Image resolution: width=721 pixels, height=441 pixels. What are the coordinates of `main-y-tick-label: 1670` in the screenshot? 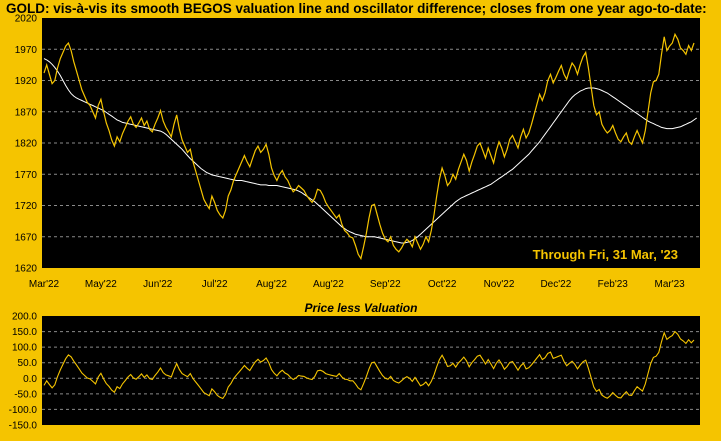 It's located at (26, 237).